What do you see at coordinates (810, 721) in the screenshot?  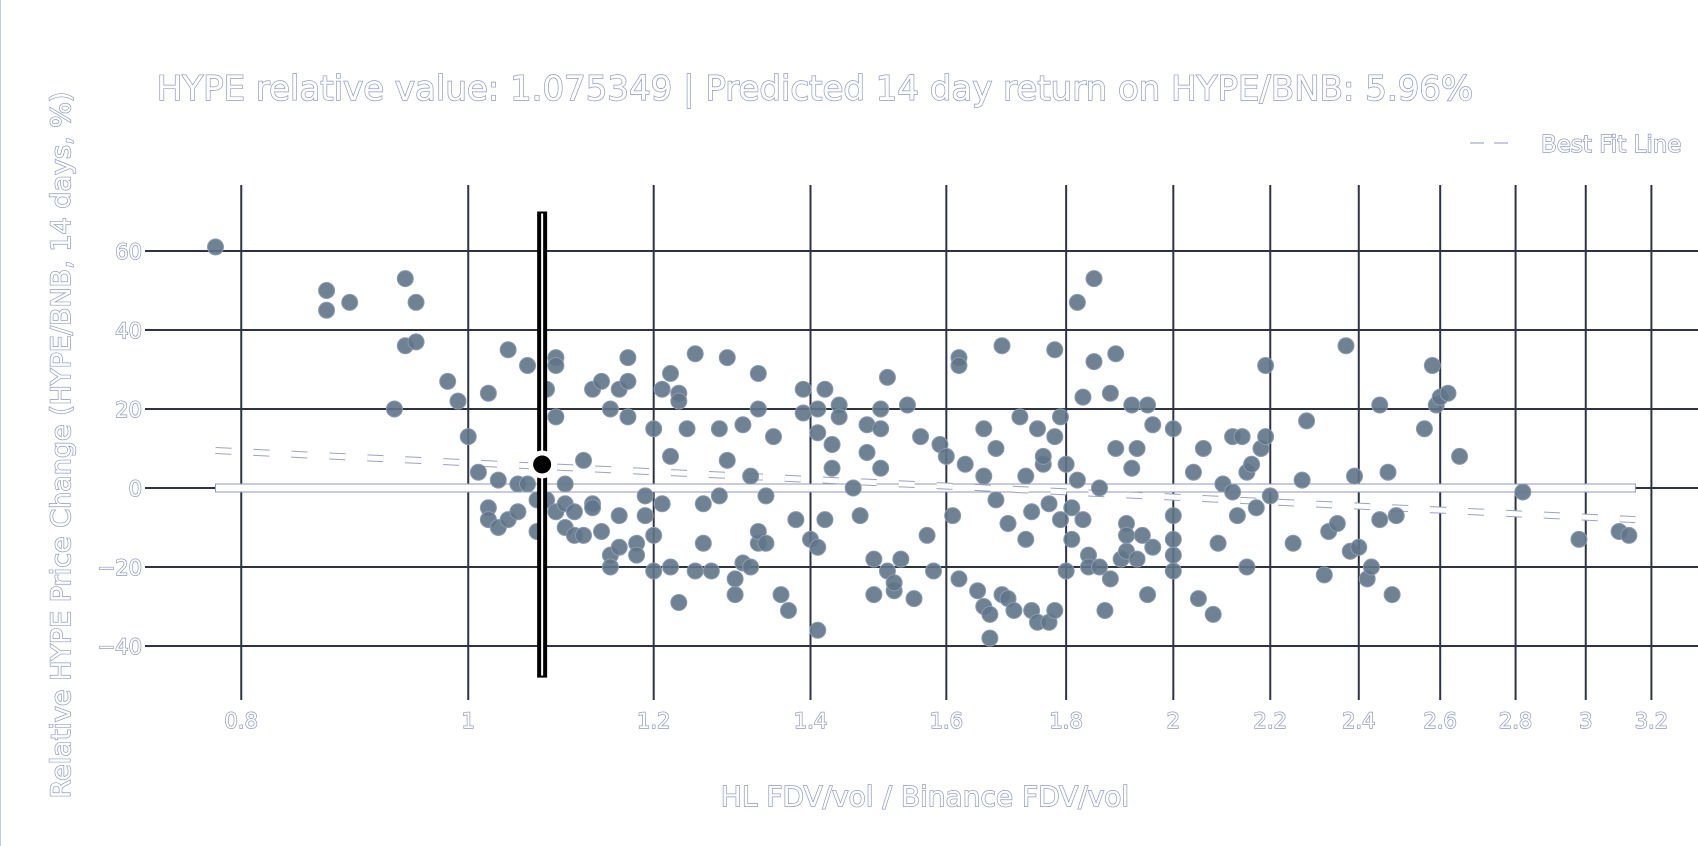 I see `x-tick-label: 1.4` at bounding box center [810, 721].